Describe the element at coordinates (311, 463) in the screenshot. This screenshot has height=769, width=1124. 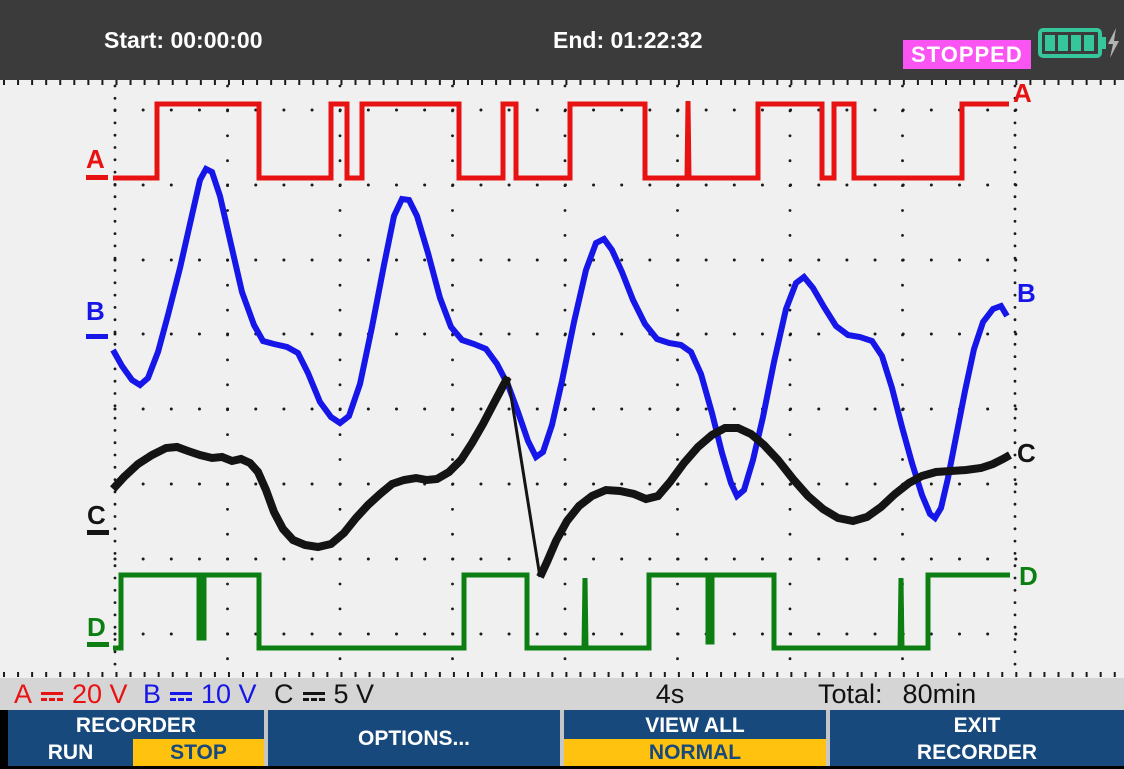
I see `trace-C` at that location.